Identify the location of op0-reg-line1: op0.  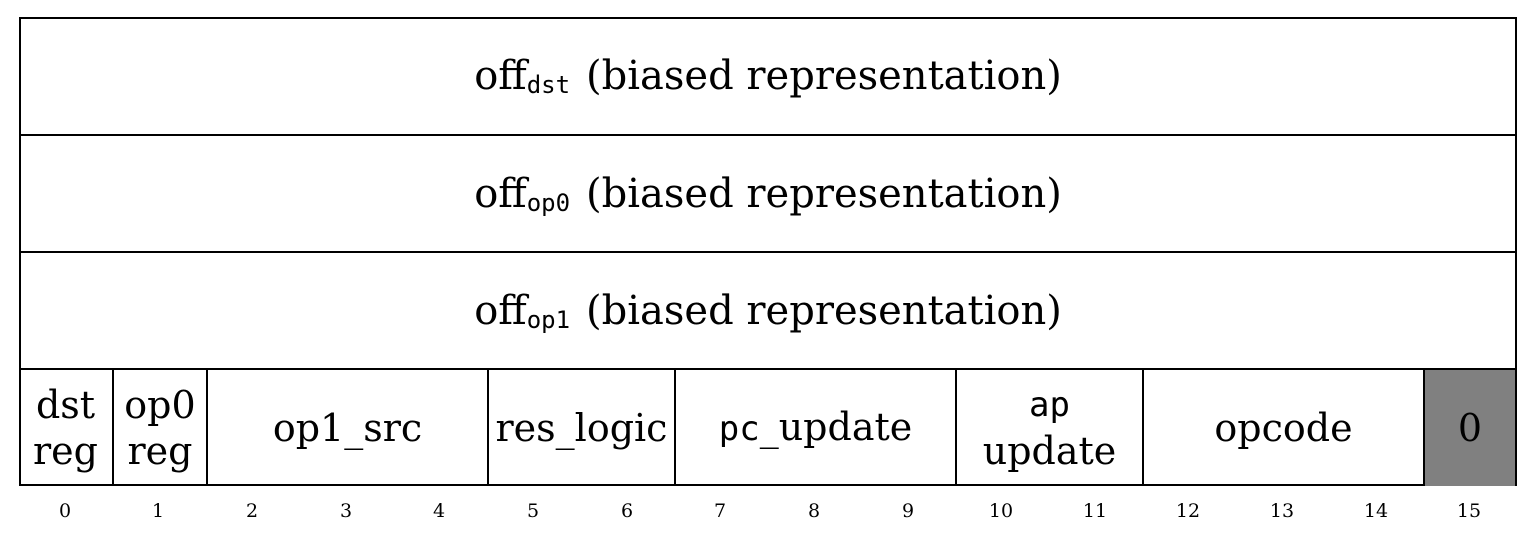
(160, 405).